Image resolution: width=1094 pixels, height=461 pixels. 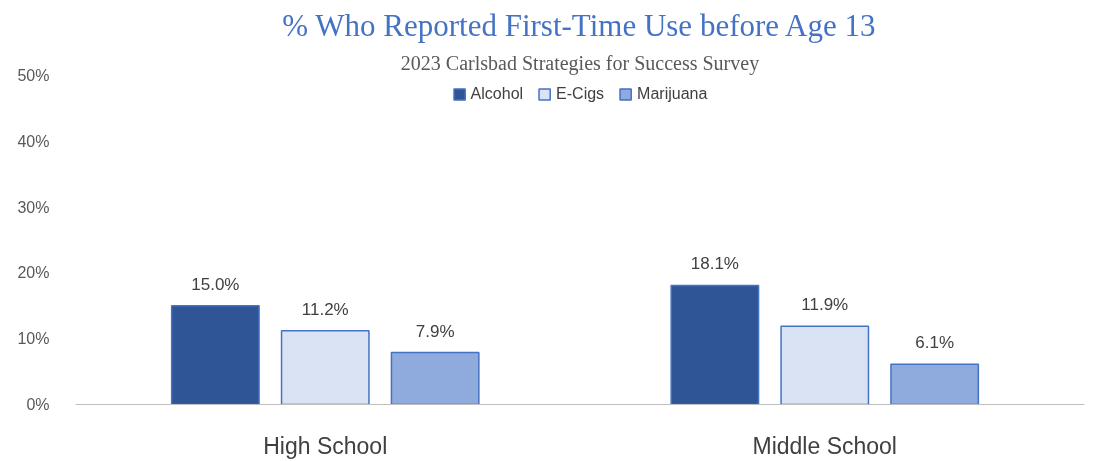 What do you see at coordinates (325, 309) in the screenshot?
I see `data-label: 11.2%` at bounding box center [325, 309].